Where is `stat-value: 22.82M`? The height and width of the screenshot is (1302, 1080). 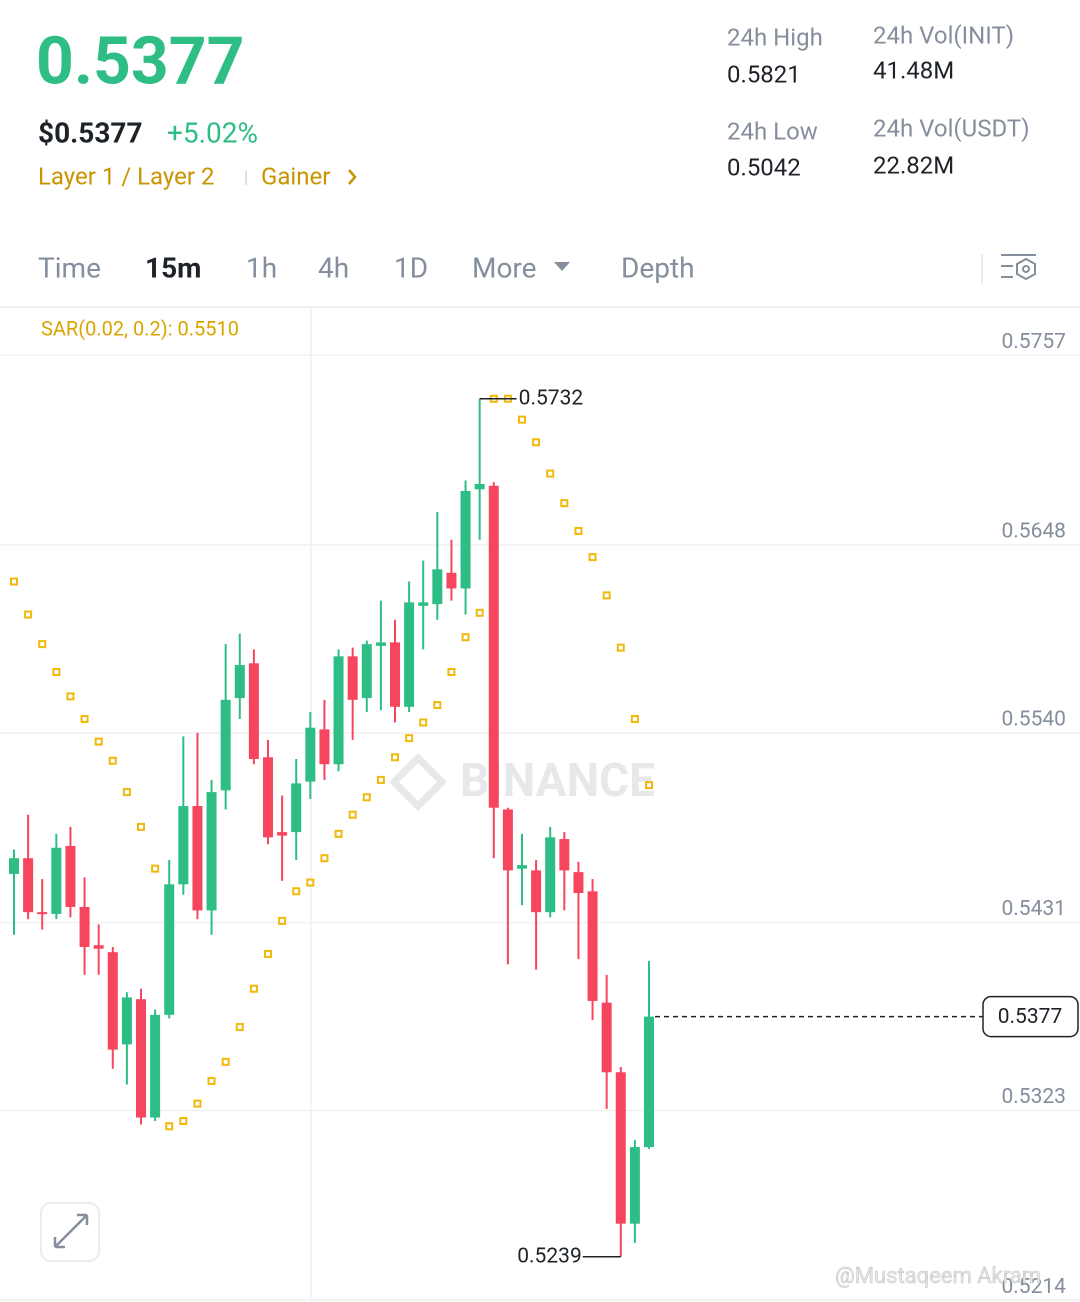 stat-value: 22.82M is located at coordinates (913, 165).